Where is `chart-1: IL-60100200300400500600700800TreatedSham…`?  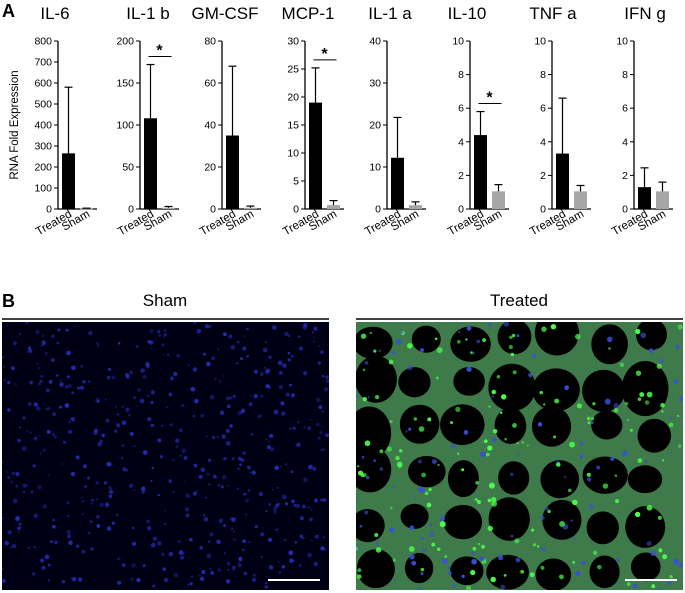 chart-1: IL-60100200300400500600700800TreatedSham… is located at coordinates (53, 121).